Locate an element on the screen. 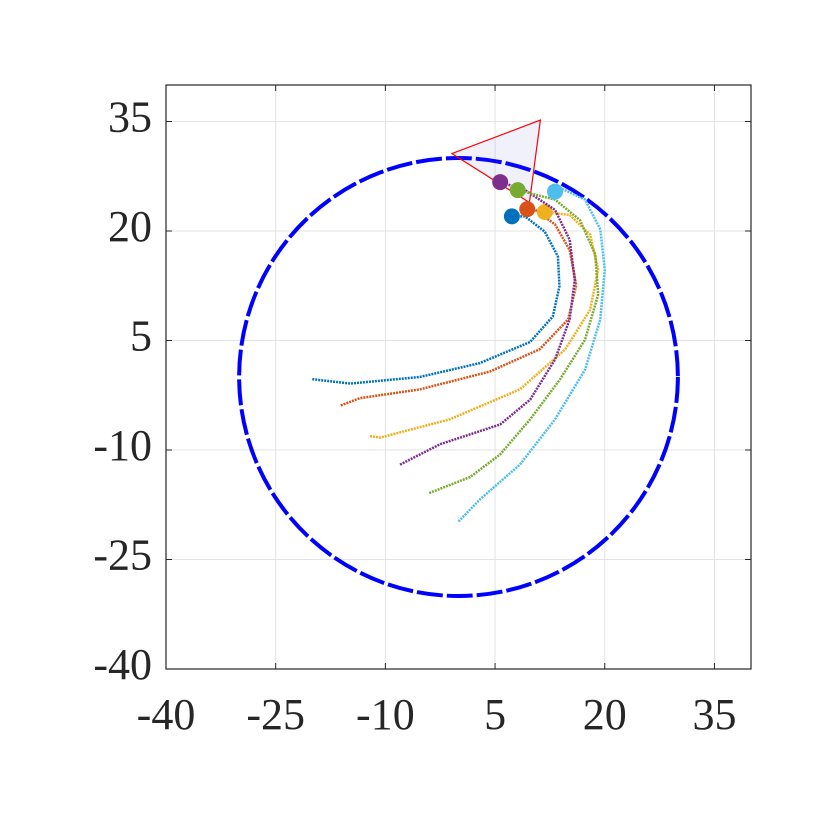 This screenshot has width=830, height=830. y-tick-label: 35 is located at coordinates (130, 117).